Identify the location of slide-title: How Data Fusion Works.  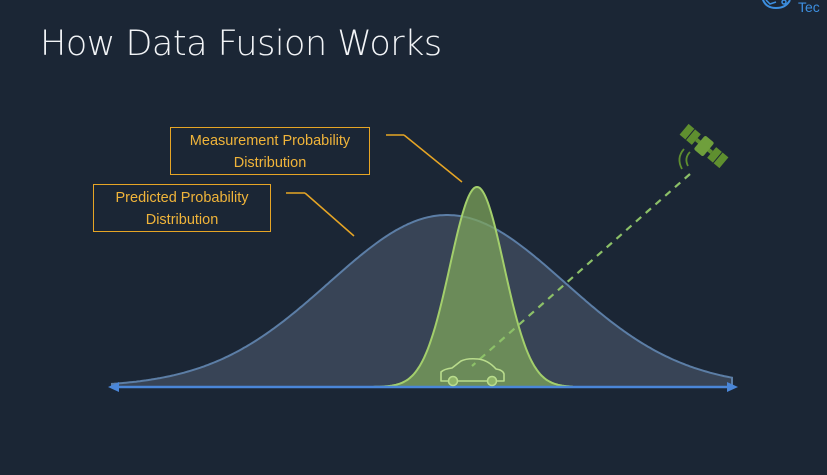
(241, 44).